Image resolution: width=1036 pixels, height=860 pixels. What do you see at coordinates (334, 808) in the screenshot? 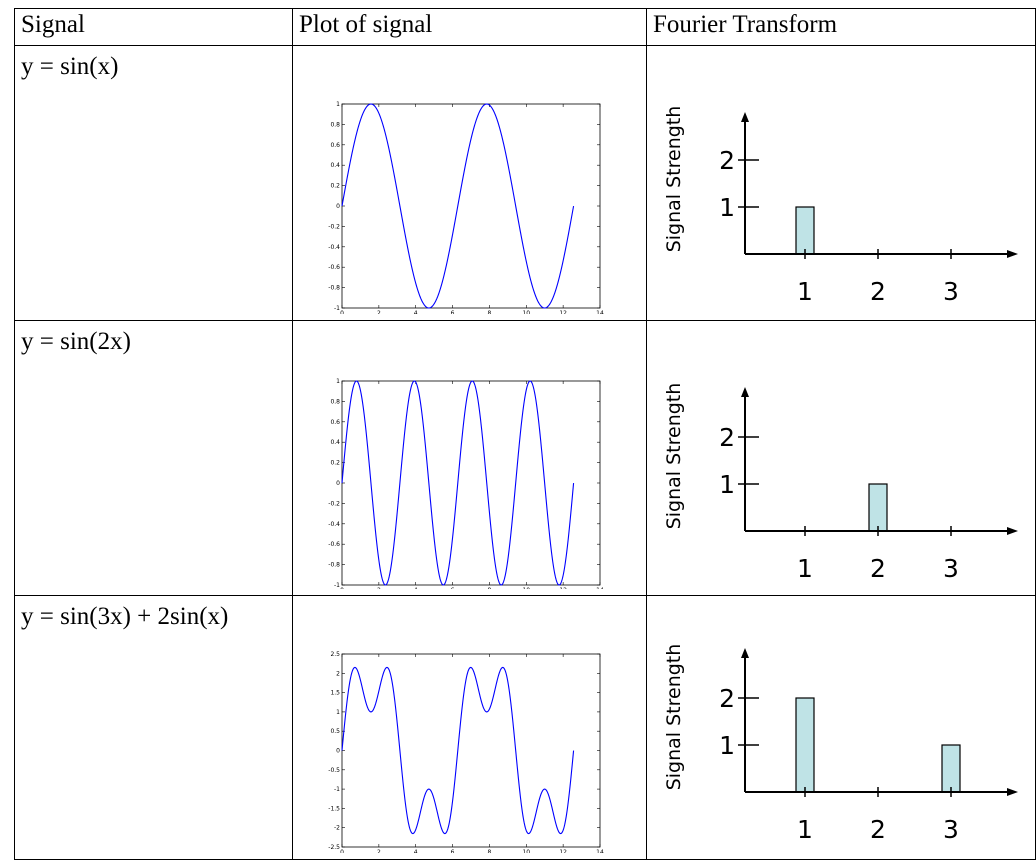
I see `y-tick-label: -1.5` at bounding box center [334, 808].